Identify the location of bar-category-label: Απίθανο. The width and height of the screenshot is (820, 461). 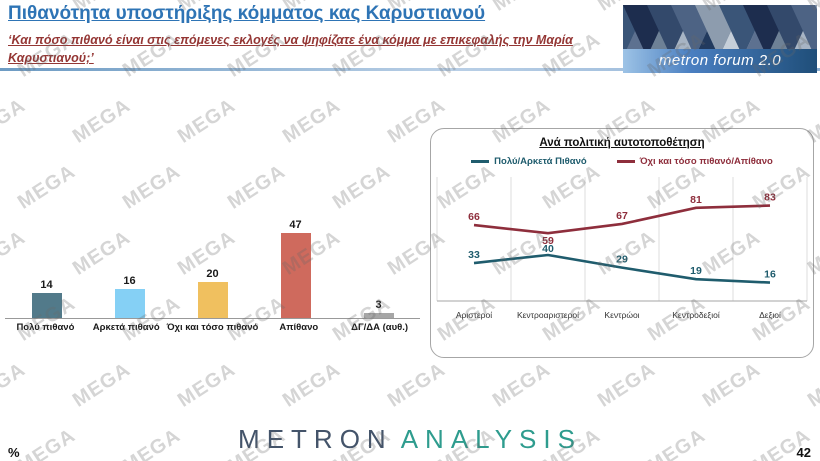
(299, 327).